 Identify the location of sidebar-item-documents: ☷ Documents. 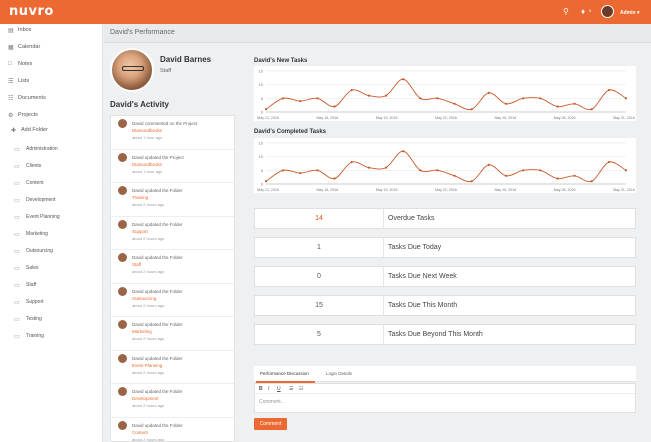
(27, 98).